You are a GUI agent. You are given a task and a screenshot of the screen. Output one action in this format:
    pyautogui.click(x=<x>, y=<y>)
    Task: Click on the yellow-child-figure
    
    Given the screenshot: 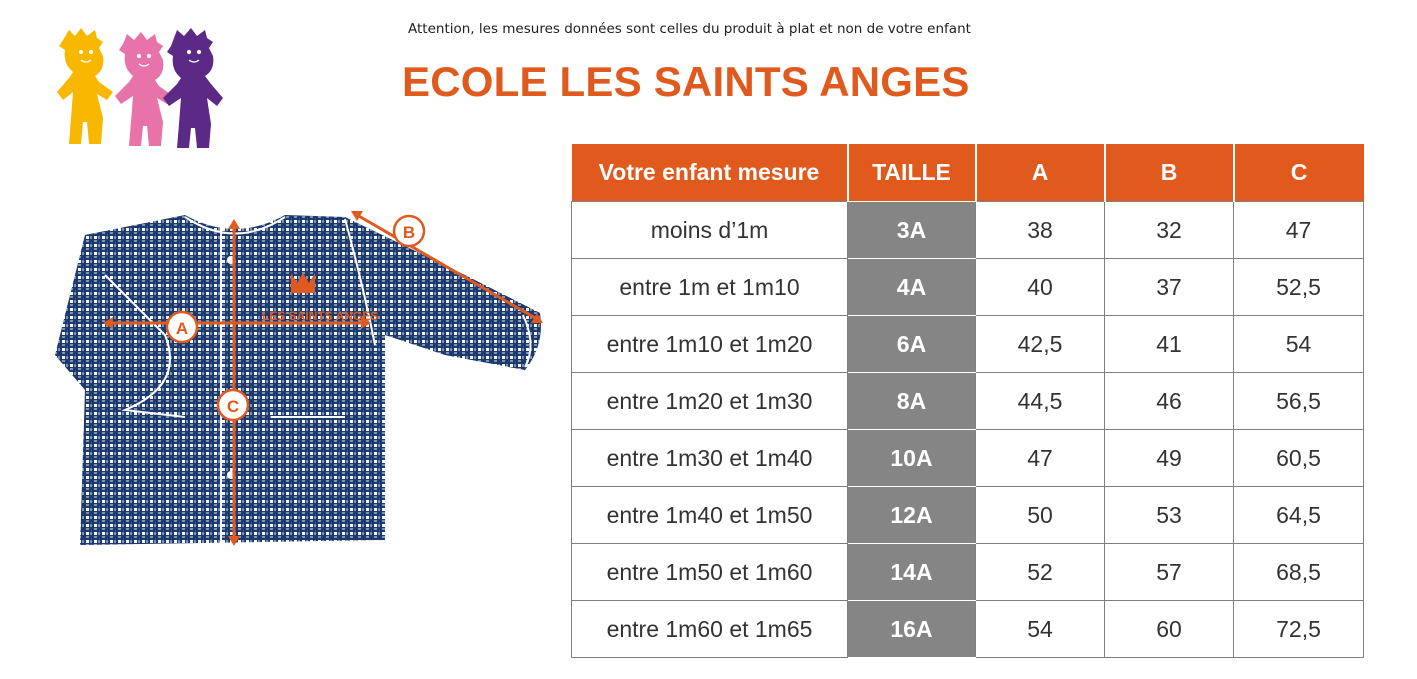 What is the action you would take?
    pyautogui.click(x=85, y=86)
    